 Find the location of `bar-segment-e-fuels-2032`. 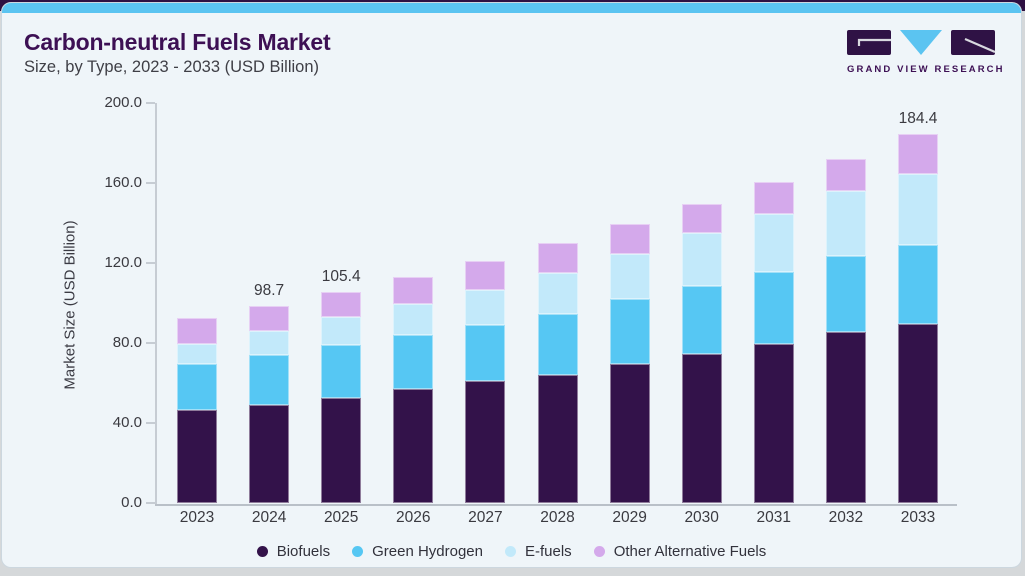

bar-segment-e-fuels-2032 is located at coordinates (845, 223).